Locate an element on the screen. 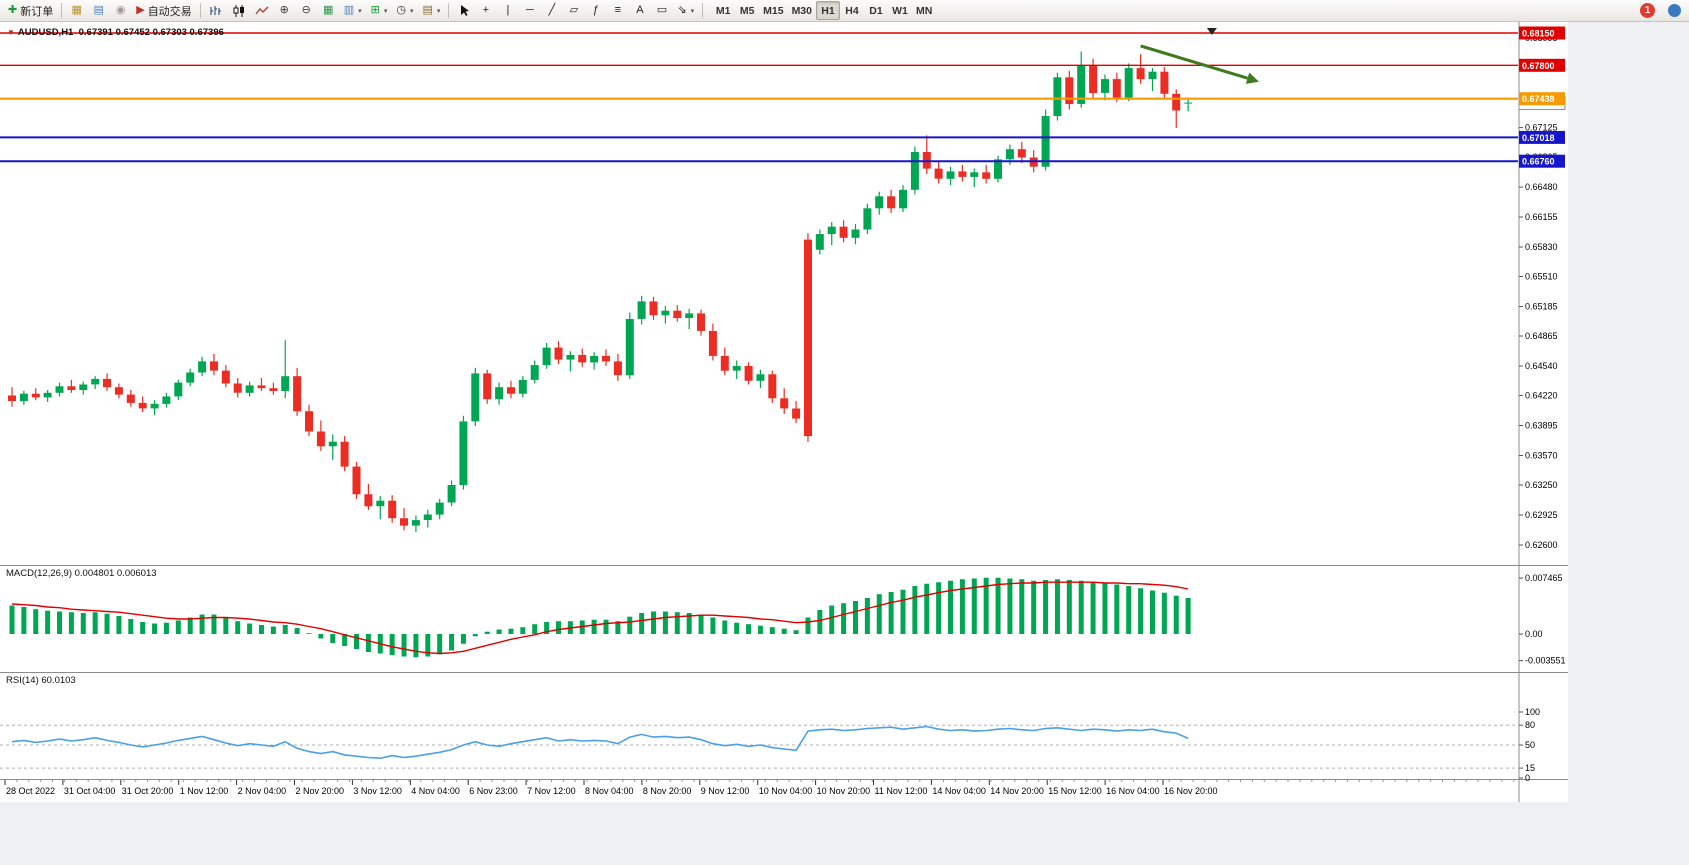 This screenshot has height=865, width=1689. charts-button: ▦ is located at coordinates (76, 10).